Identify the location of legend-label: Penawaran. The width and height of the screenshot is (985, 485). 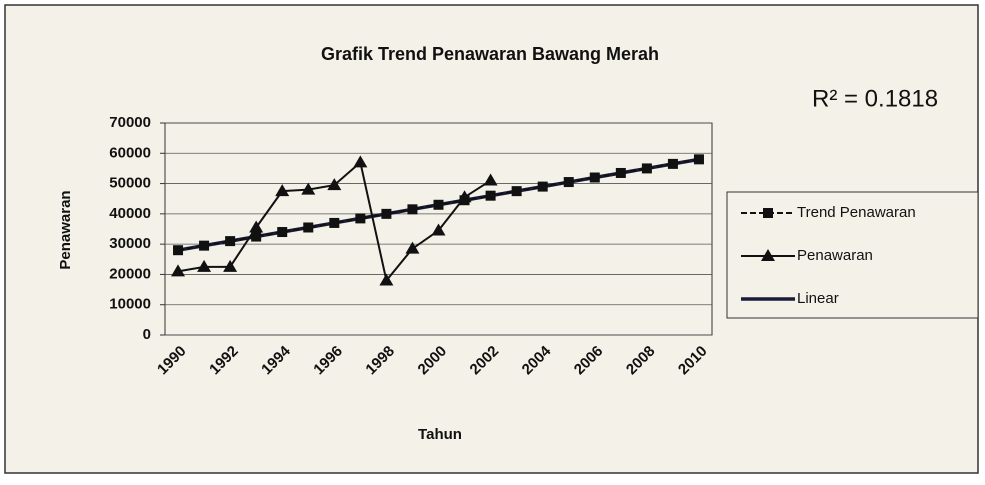
(835, 255).